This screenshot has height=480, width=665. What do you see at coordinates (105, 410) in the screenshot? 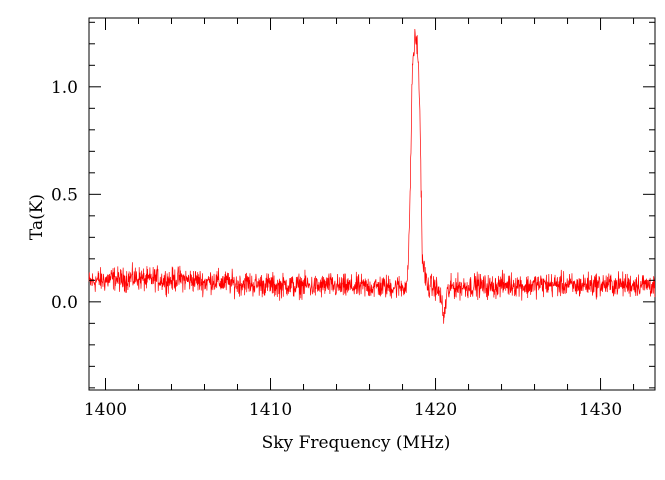
I see `x-tick-label: 1400` at bounding box center [105, 410].